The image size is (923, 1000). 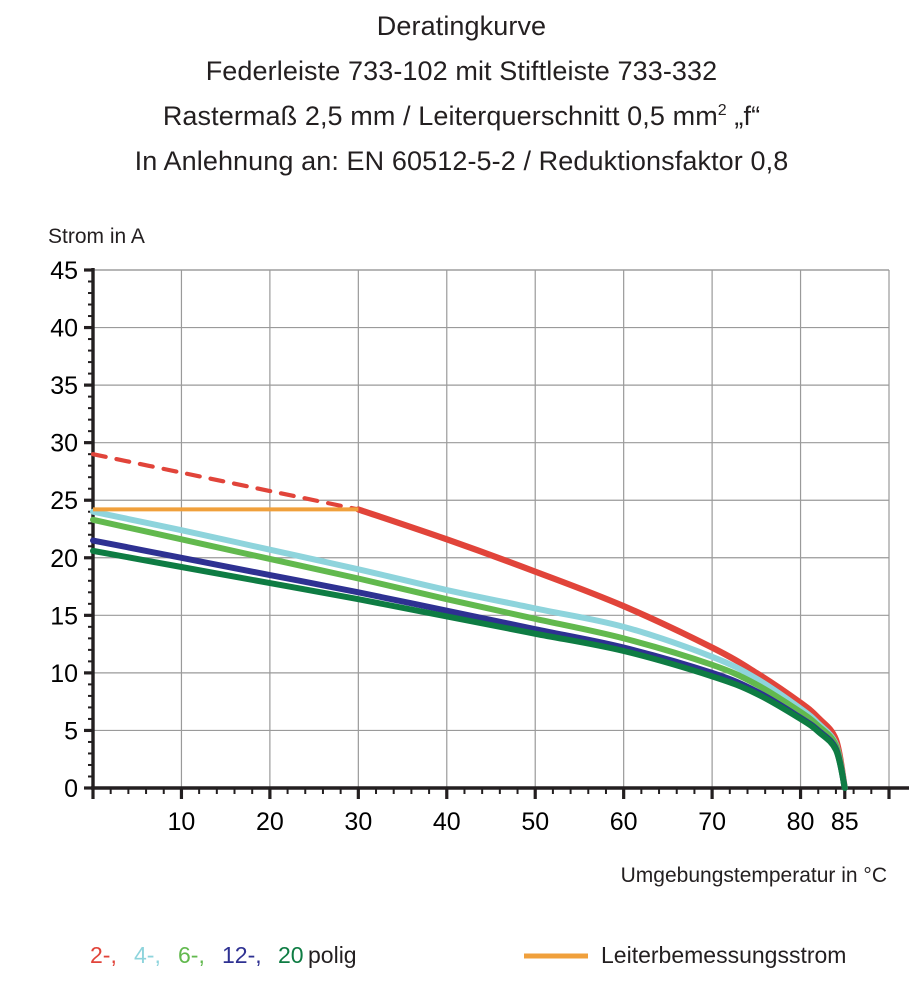 I want to click on legend-pole-label: 6-,, so click(x=191, y=955).